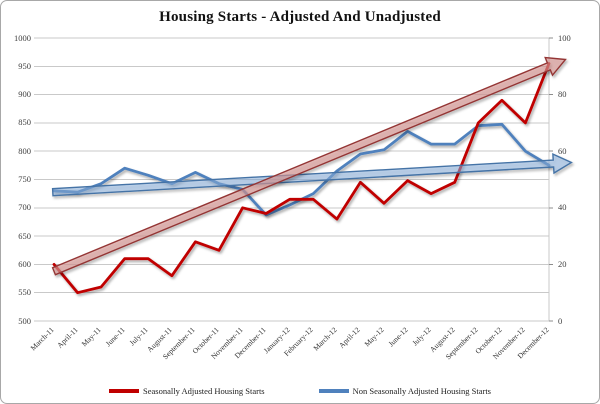 This screenshot has height=404, width=600. Describe the element at coordinates (564, 37) in the screenshot. I see `y-axis-right-label: 100` at that location.